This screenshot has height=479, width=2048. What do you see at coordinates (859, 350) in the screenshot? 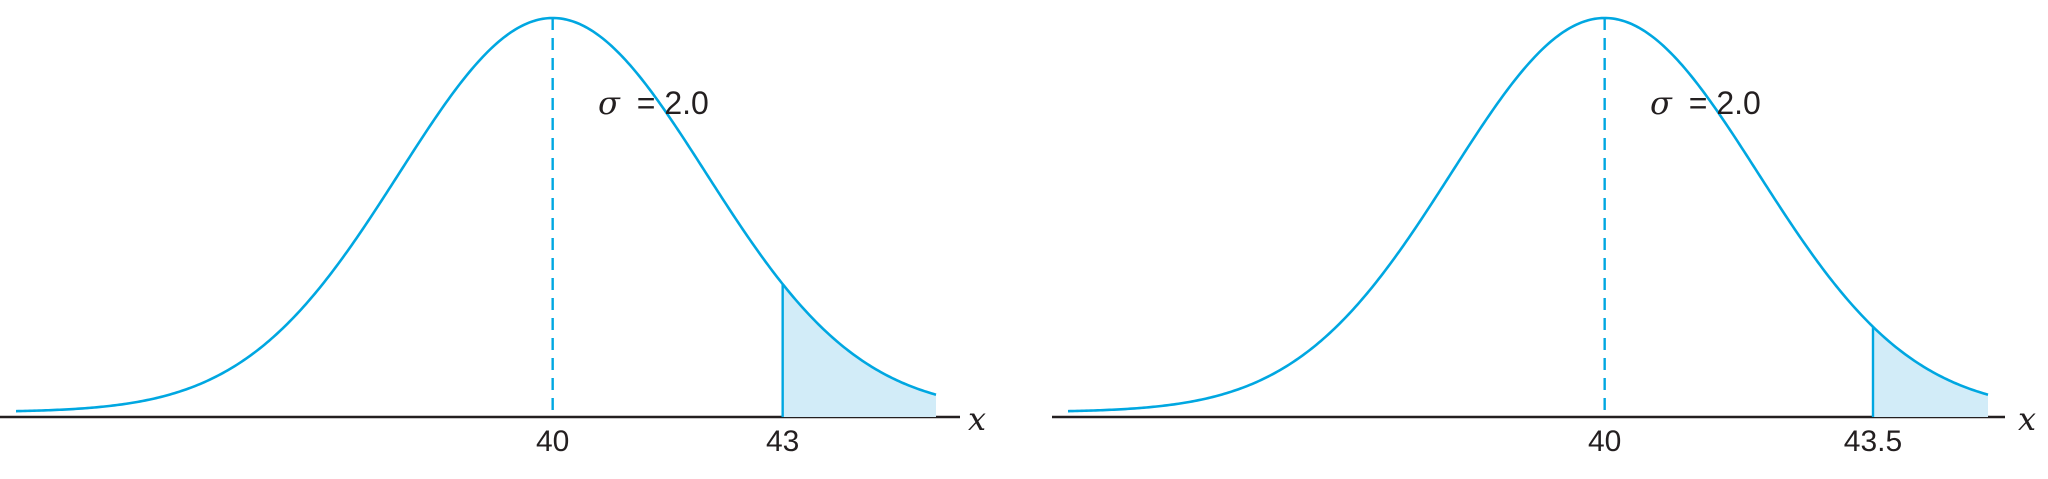
I see `shaded-tail-area` at bounding box center [859, 350].